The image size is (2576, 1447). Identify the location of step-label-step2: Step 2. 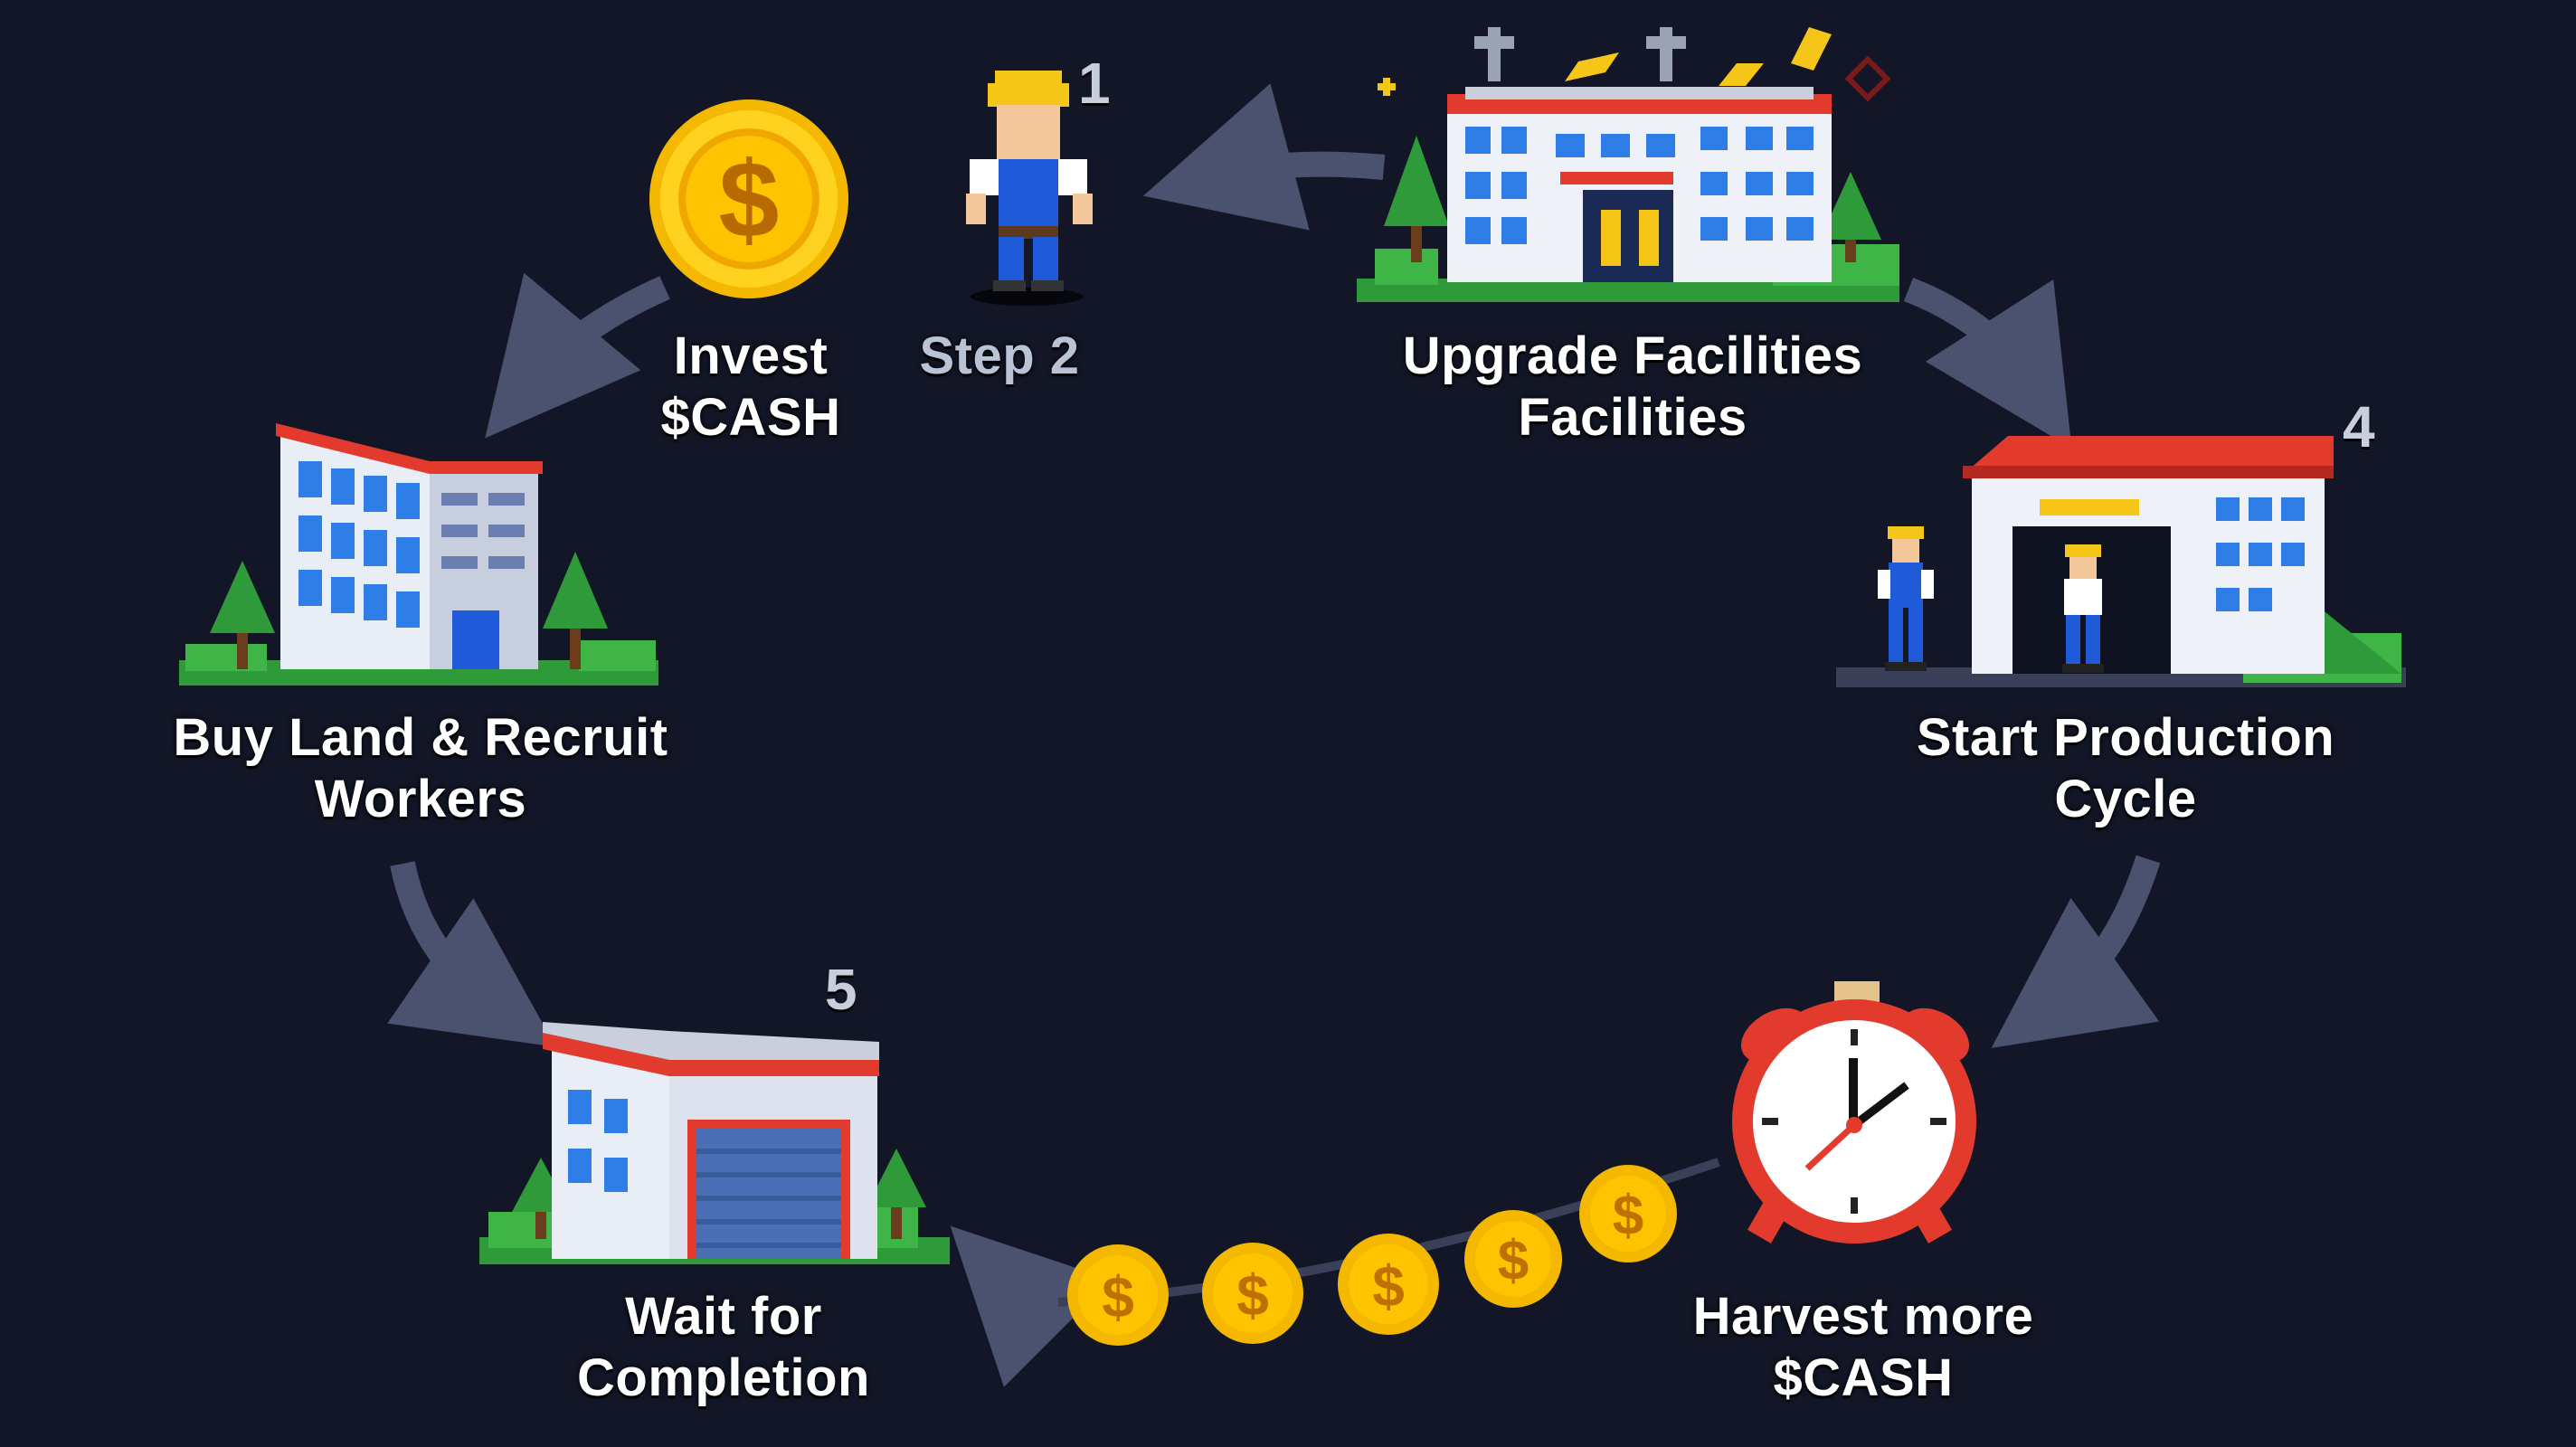
(999, 356).